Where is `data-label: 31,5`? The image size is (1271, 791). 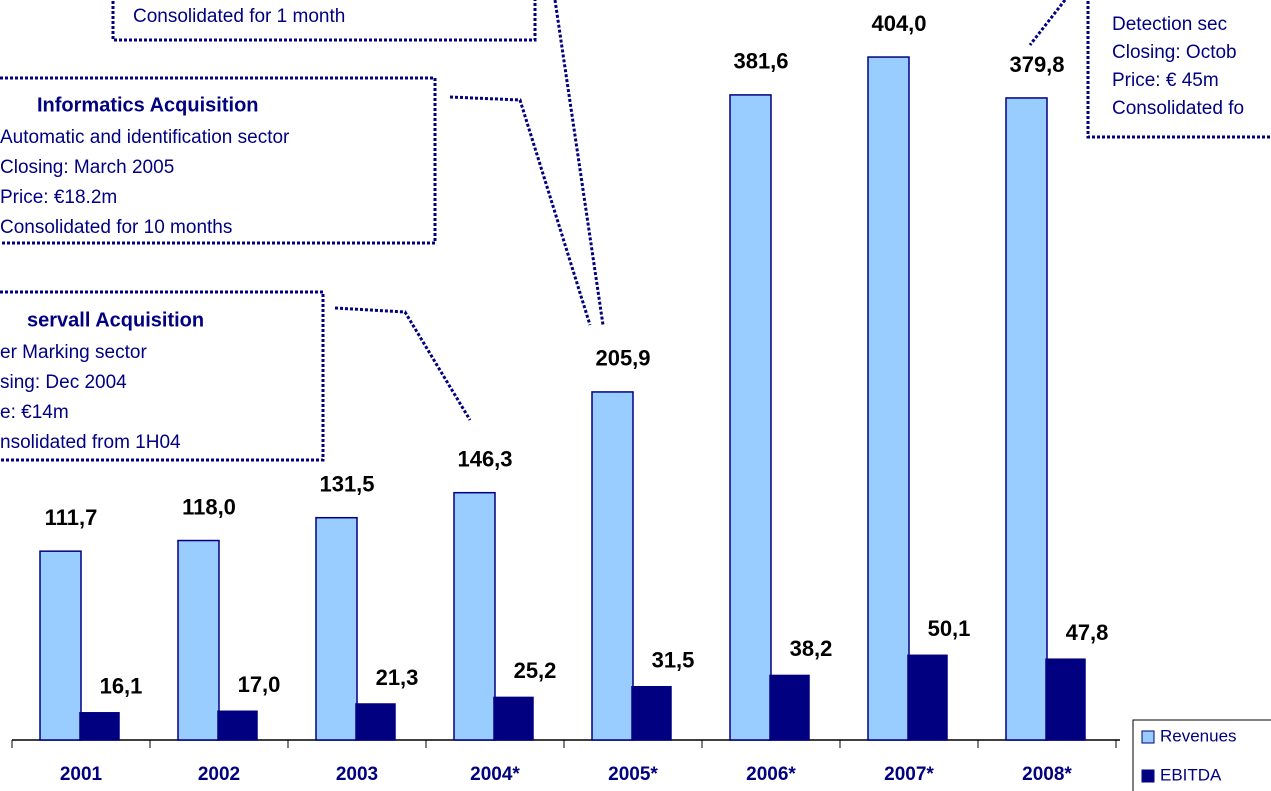
data-label: 31,5 is located at coordinates (673, 660).